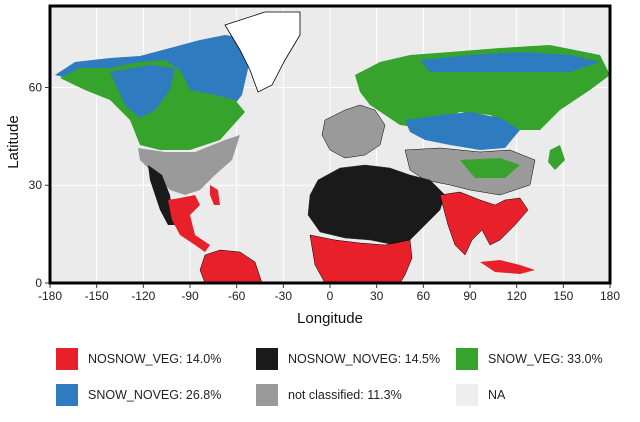 This screenshot has width=640, height=422. Describe the element at coordinates (480, 395) in the screenshot. I see `legend-item: NA` at that location.